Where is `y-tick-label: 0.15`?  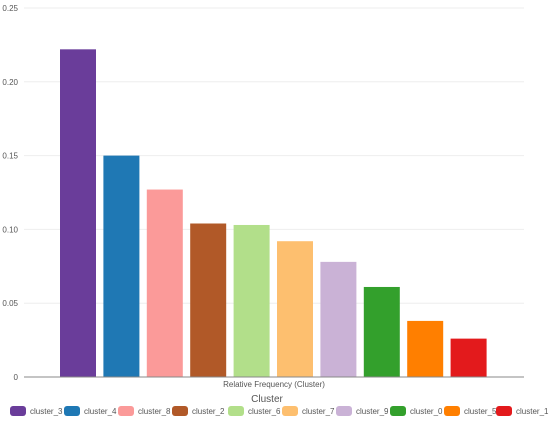
y-tick-label: 0.15 is located at coordinates (10, 156).